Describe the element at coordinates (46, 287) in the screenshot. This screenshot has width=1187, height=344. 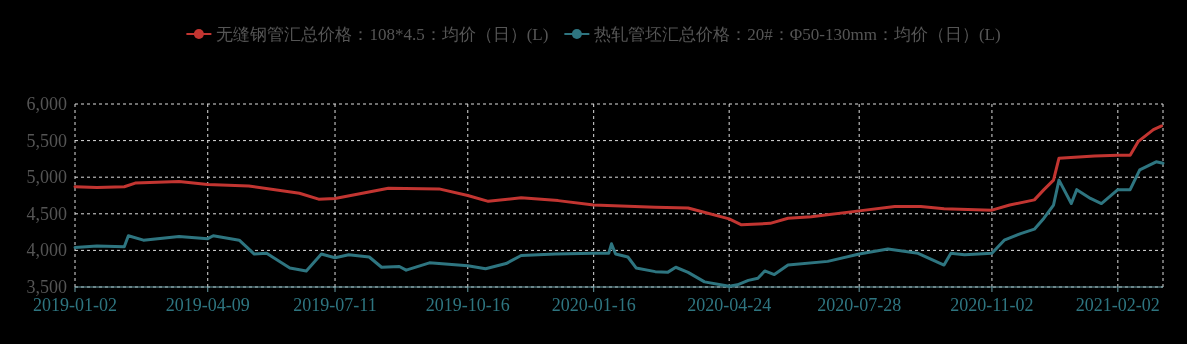
I see `y-tick-label: 3,500` at that location.